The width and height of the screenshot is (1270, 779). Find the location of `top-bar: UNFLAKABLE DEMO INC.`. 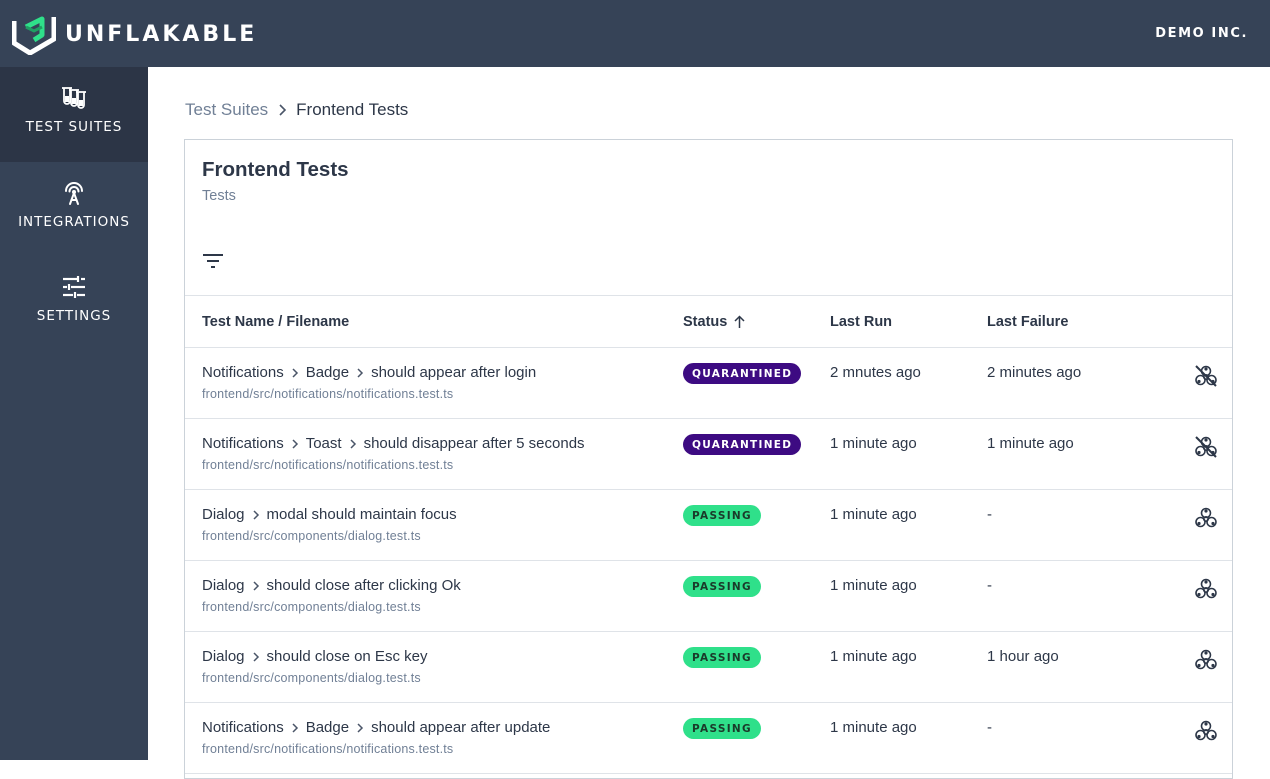

top-bar: UNFLAKABLE DEMO INC. is located at coordinates (635, 33).